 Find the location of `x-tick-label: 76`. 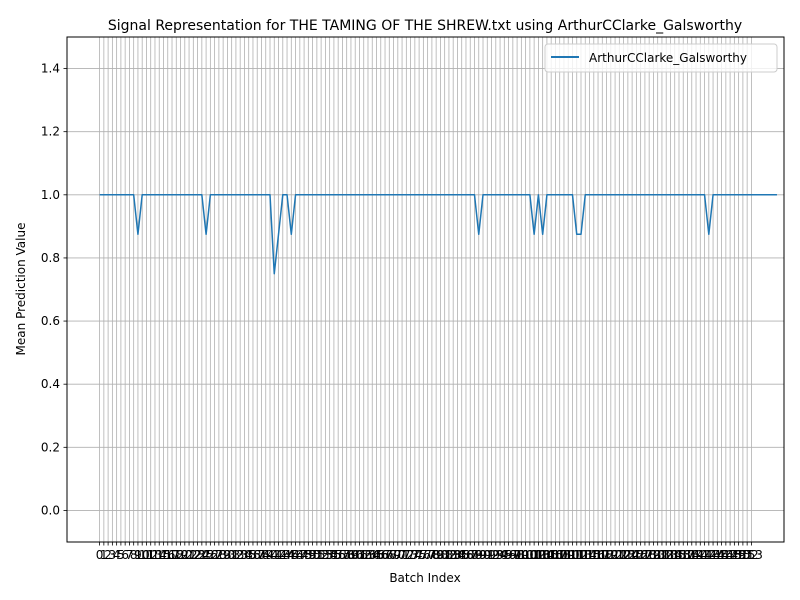

x-tick-label: 76 is located at coordinates (423, 555).